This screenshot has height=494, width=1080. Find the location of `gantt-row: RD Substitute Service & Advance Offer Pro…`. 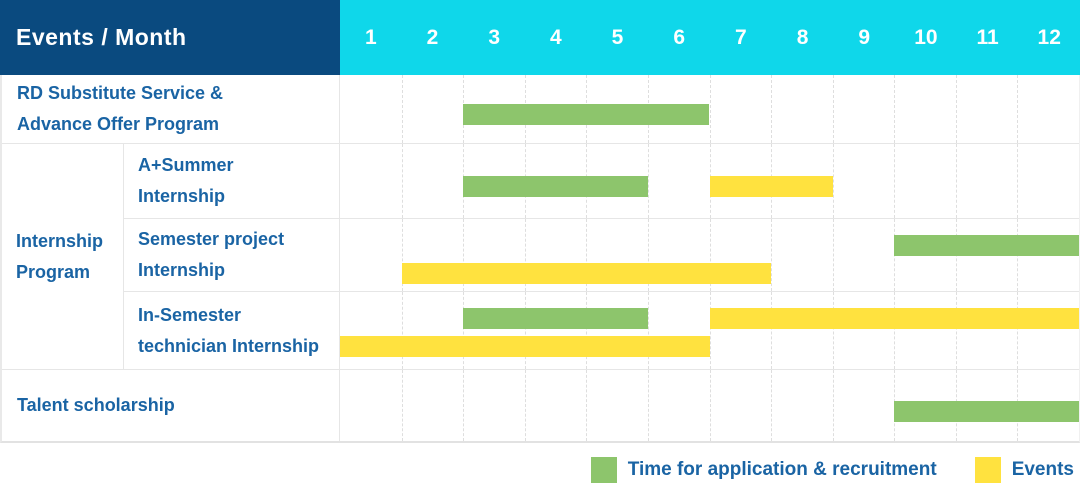

gantt-row: RD Substitute Service & Advance Offer Pro… is located at coordinates (540, 109).